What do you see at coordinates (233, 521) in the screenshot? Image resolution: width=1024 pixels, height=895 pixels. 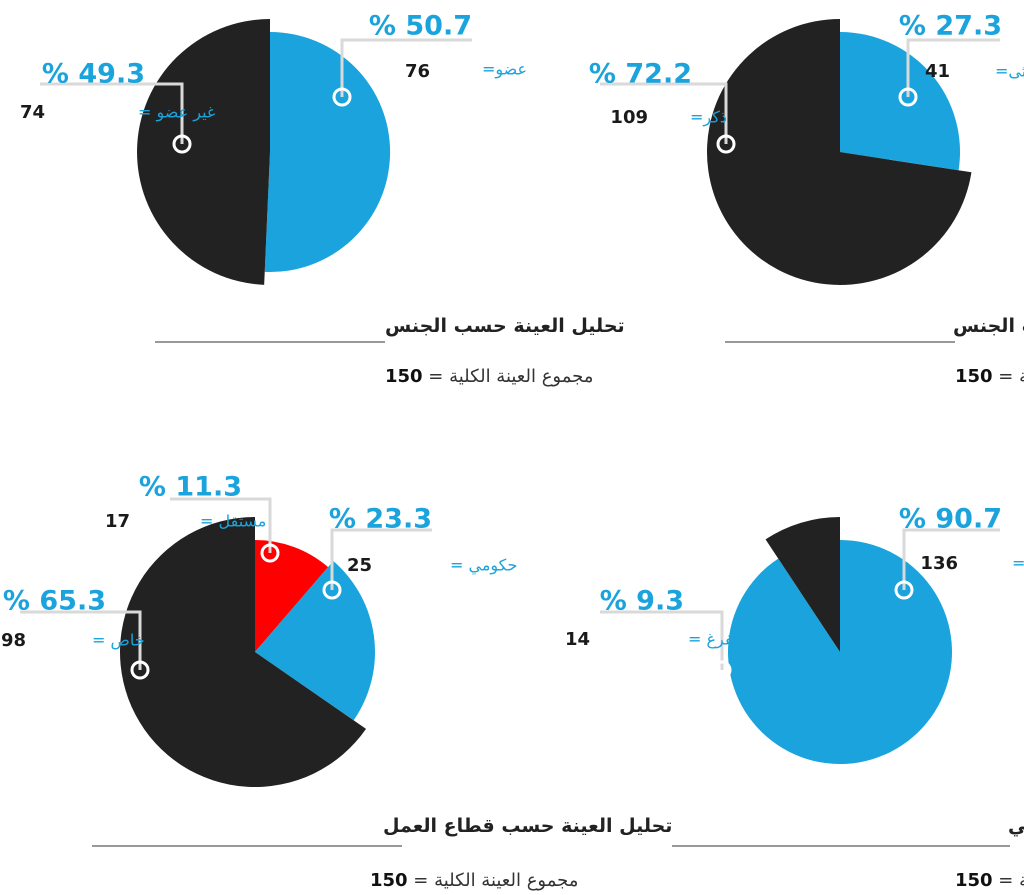 I see `slice-label: مستقل =` at bounding box center [233, 521].